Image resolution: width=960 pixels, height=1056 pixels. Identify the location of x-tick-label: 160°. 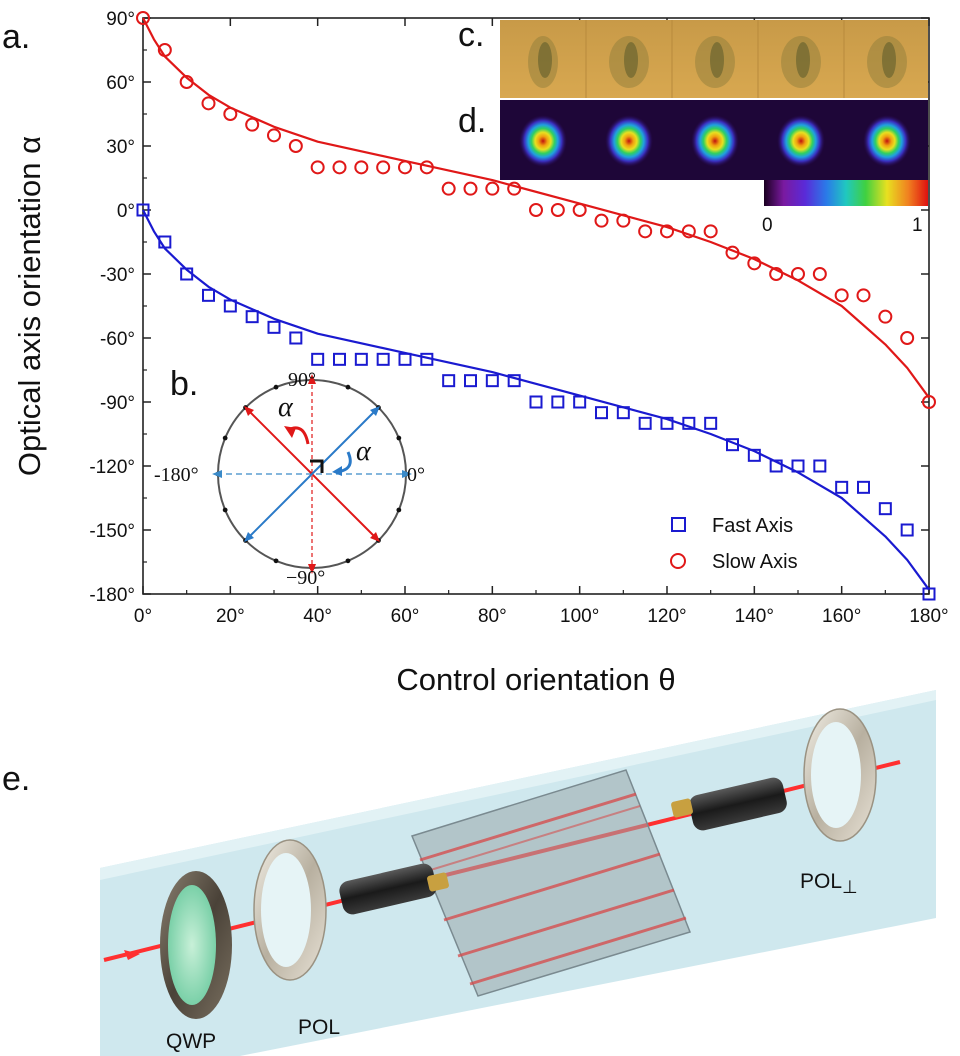
(841, 616).